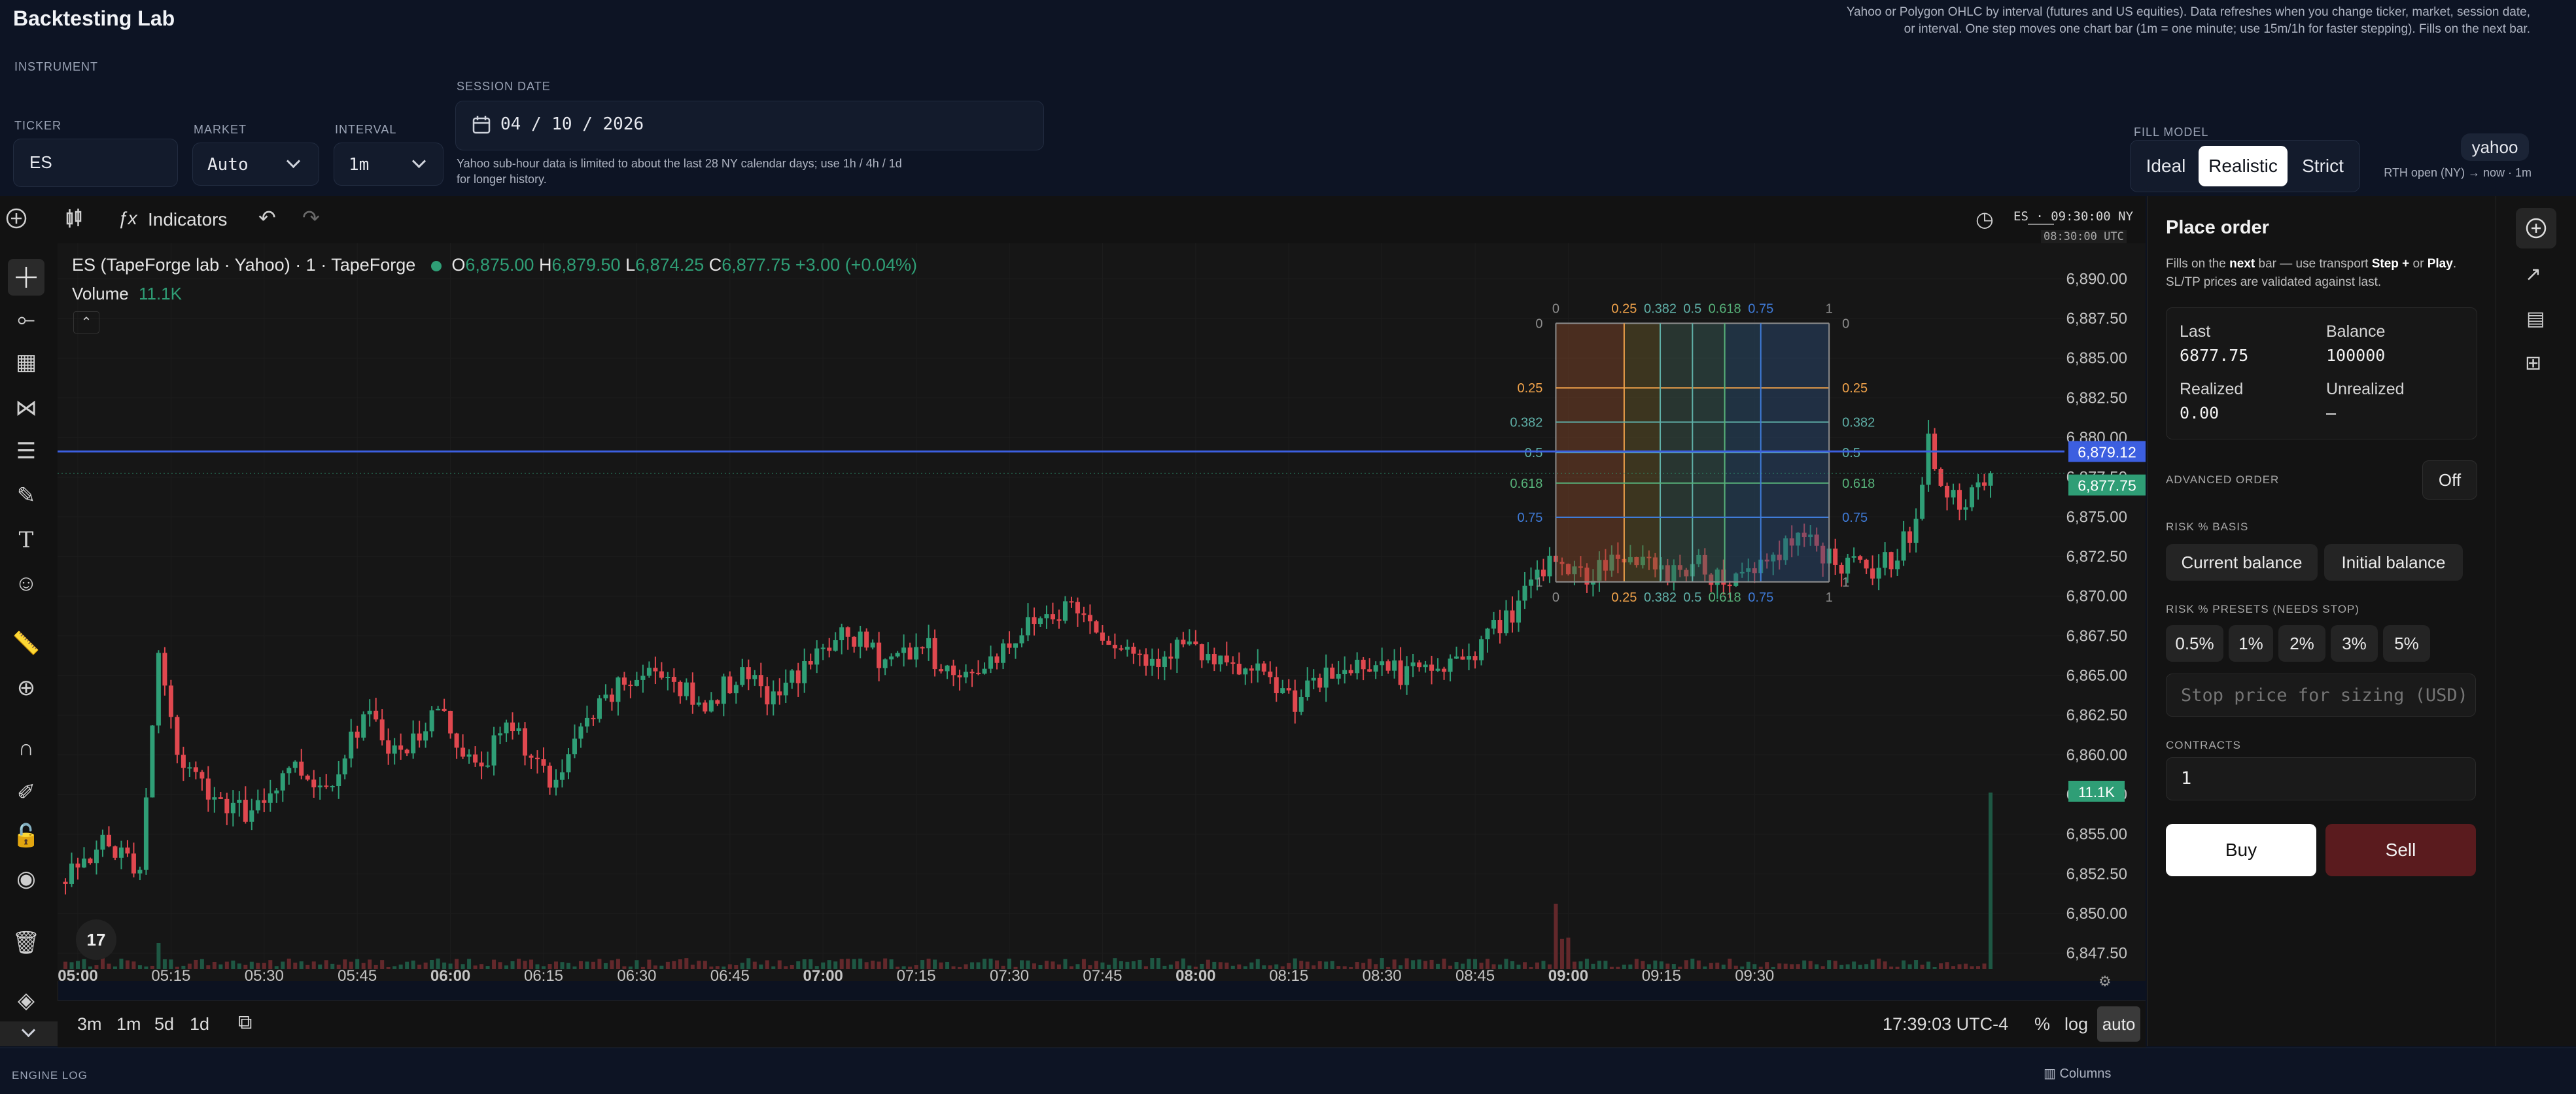  Describe the element at coordinates (26, 451) in the screenshot. I see `projection-icon: ☰` at that location.